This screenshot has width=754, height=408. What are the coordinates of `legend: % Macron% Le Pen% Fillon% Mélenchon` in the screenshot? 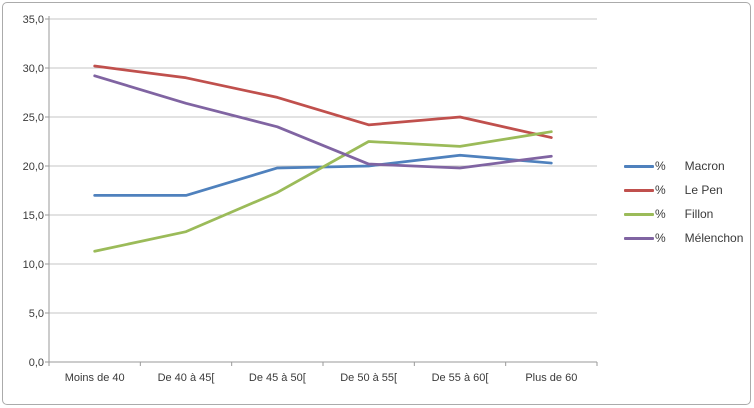 It's located at (685, 202).